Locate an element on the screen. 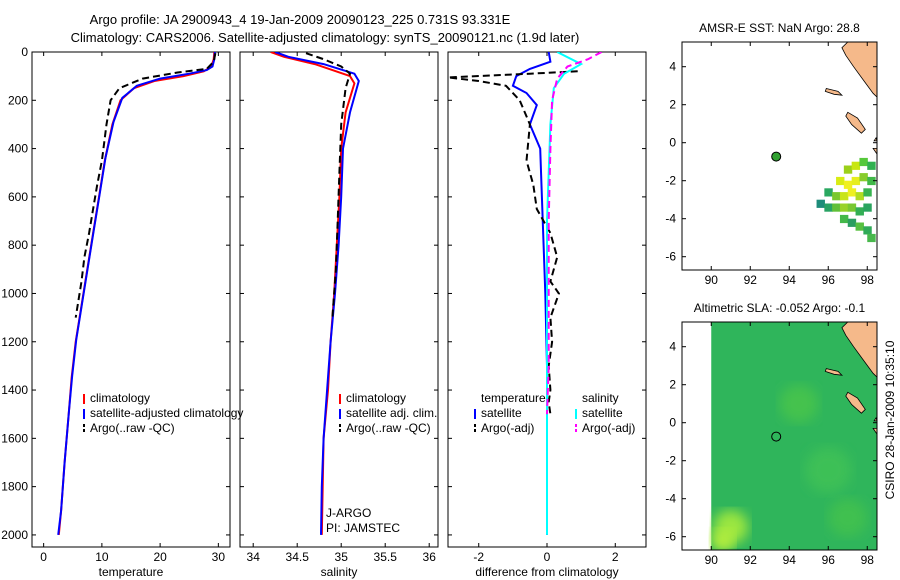 This screenshot has height=580, width=900. sla_map-axes-box is located at coordinates (779, 436).